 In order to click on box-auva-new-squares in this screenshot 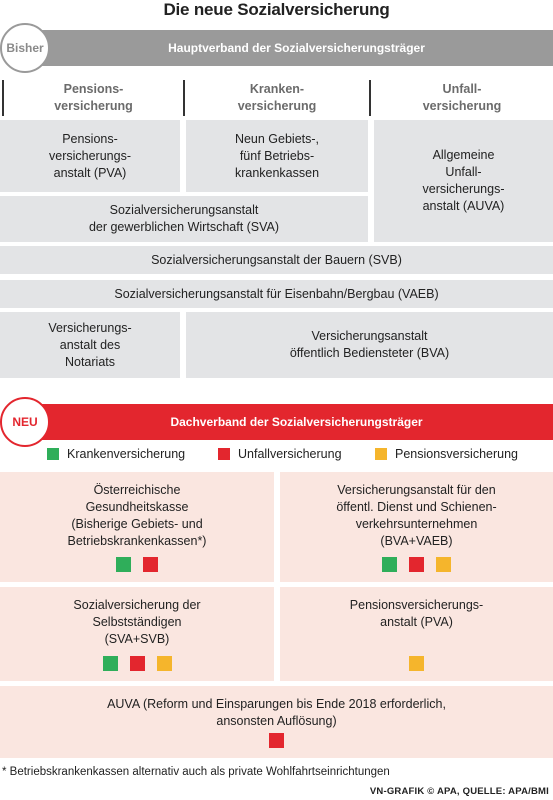, I will do `click(276, 740)`.